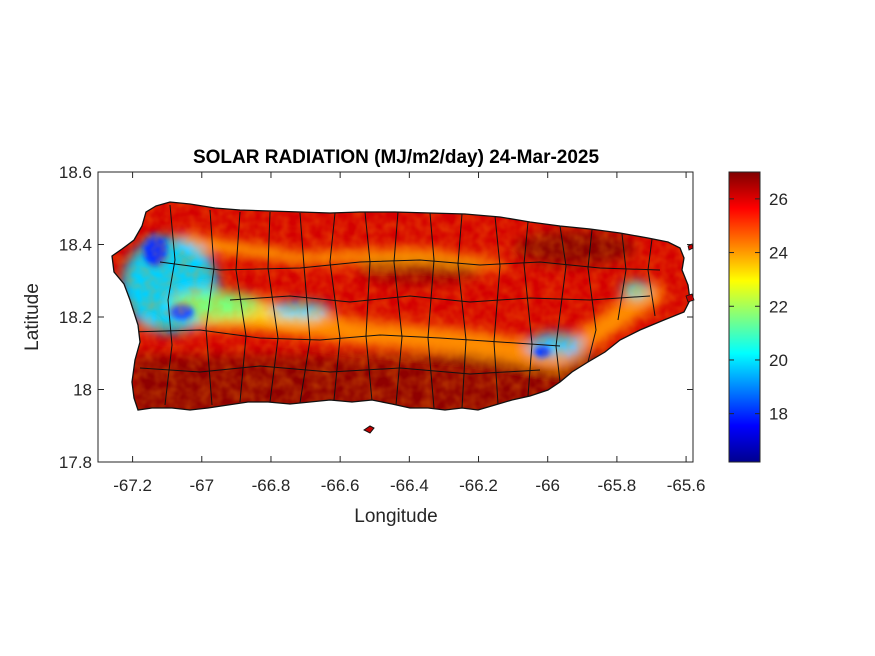  Describe the element at coordinates (340, 485) in the screenshot. I see `x-tick-label: -66.6` at that location.